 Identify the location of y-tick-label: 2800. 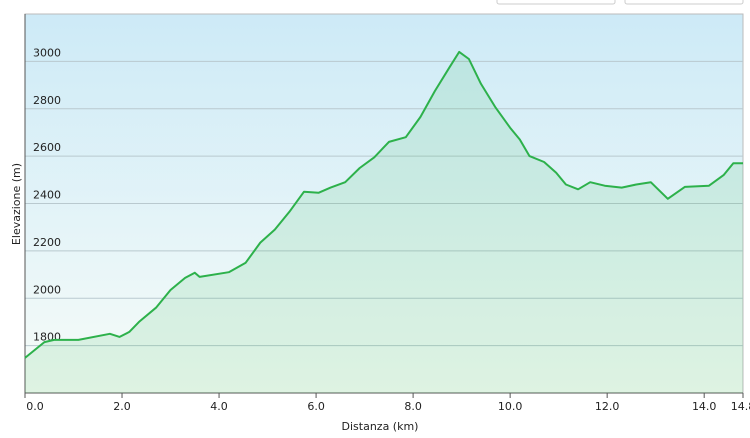
(47, 100).